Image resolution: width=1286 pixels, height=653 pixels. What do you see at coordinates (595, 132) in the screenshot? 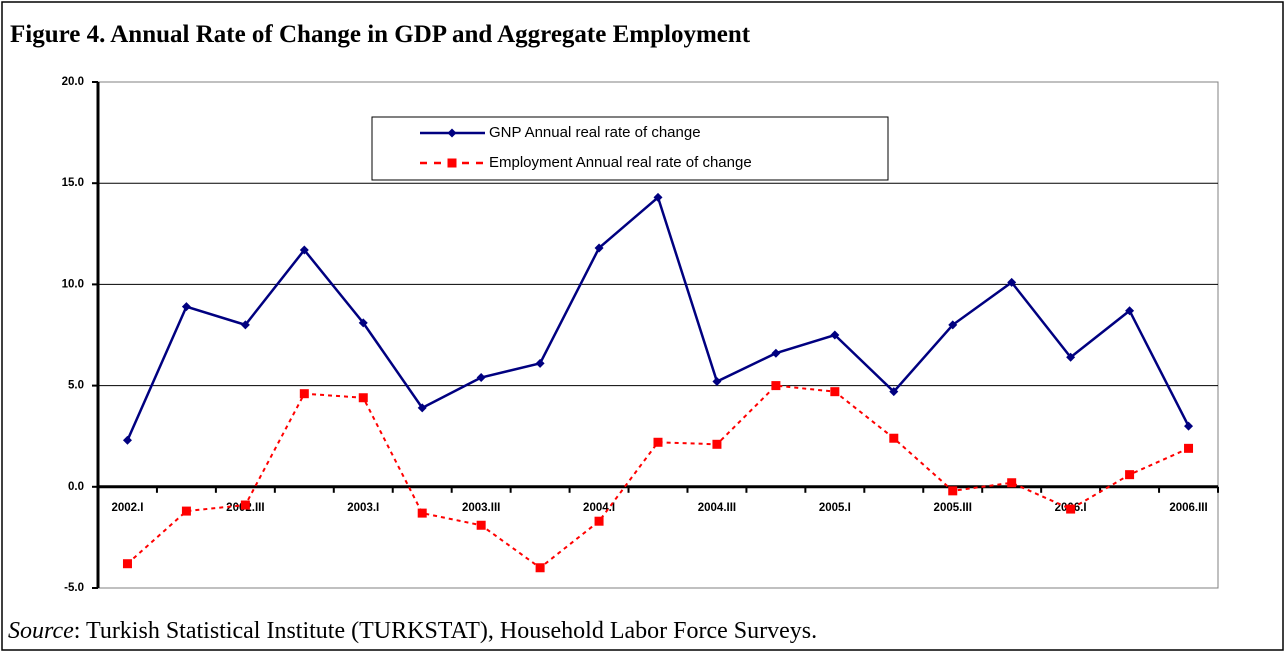
I see `legend-label: GNP Annual real rate of change` at bounding box center [595, 132].